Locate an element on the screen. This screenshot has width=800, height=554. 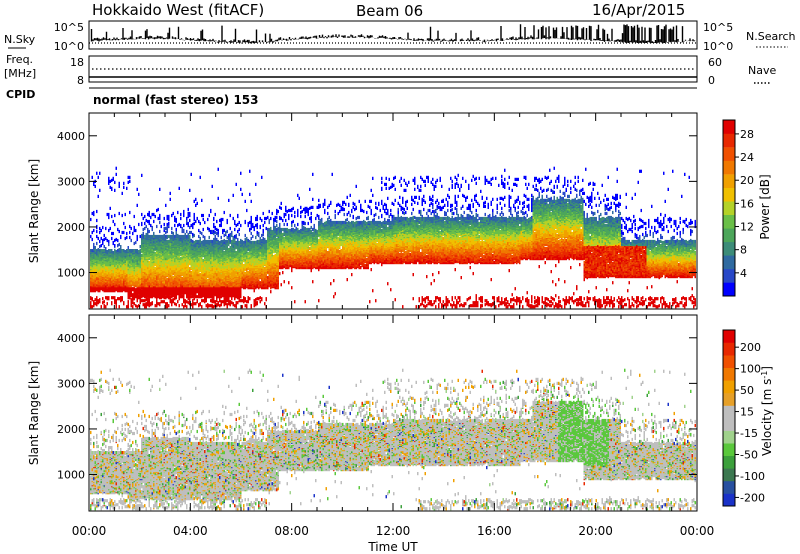
count-spikes is located at coordinates (392, 33).